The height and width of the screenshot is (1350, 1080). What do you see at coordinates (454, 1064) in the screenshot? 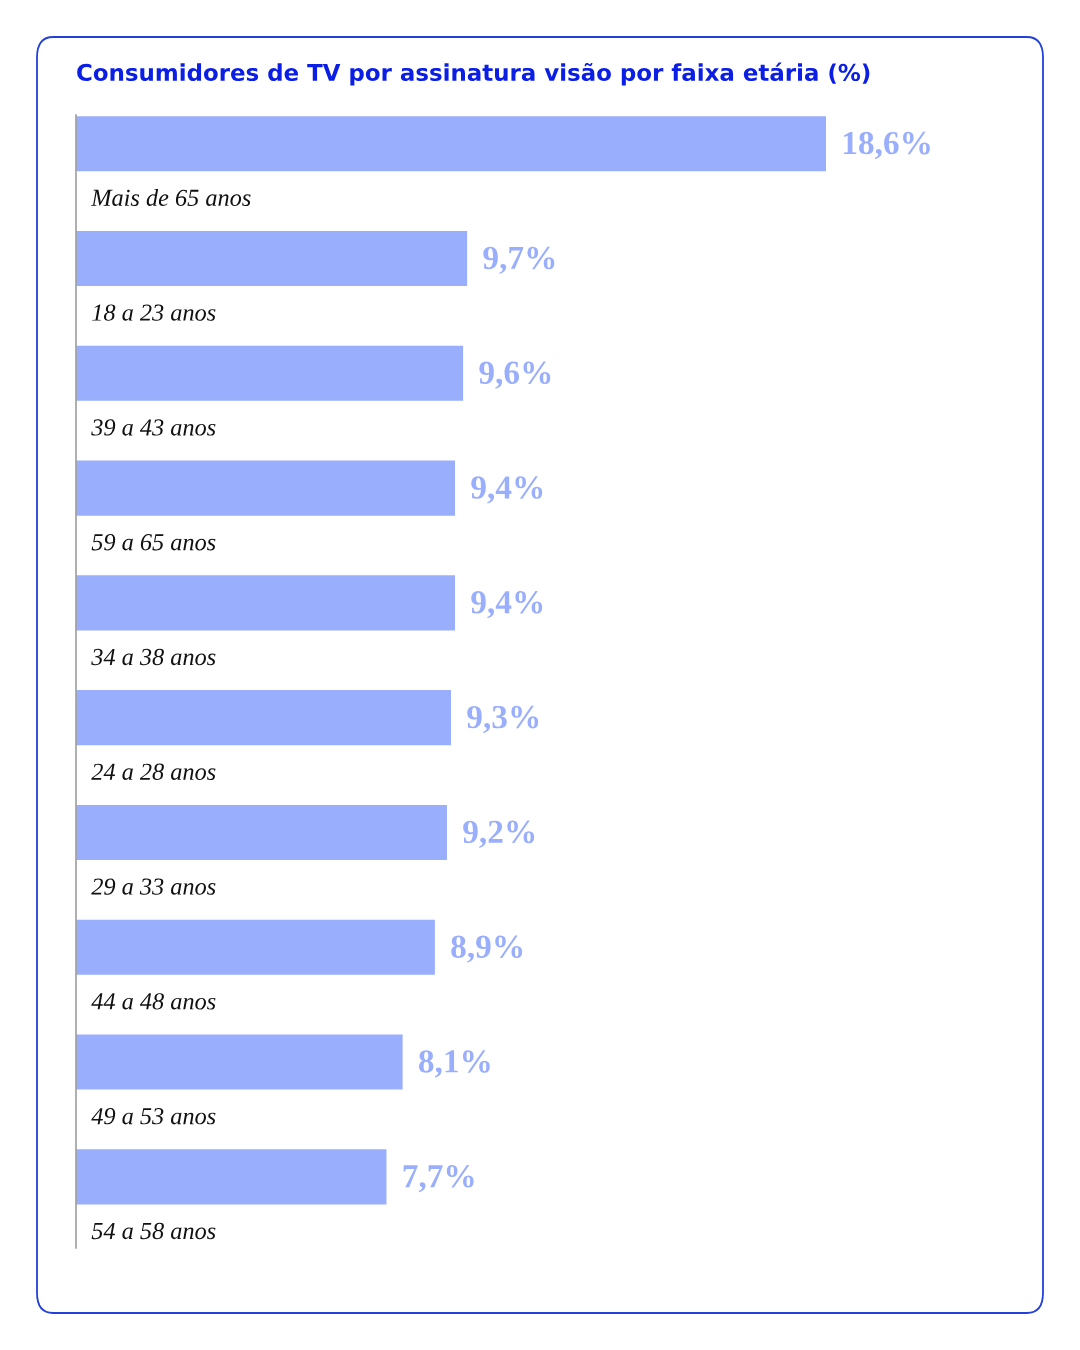
I see `data-label: 8,1%` at bounding box center [454, 1064].